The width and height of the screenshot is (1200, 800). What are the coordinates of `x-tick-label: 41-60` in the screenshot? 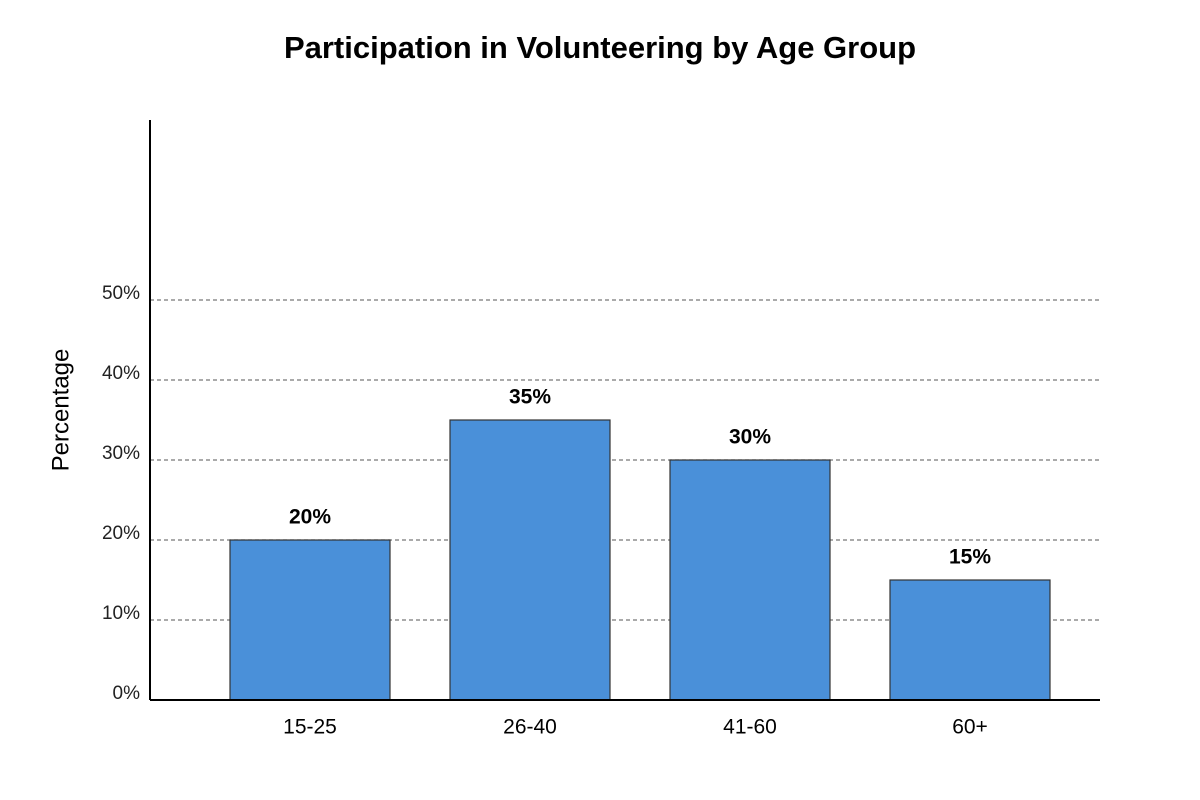 It's located at (750, 727).